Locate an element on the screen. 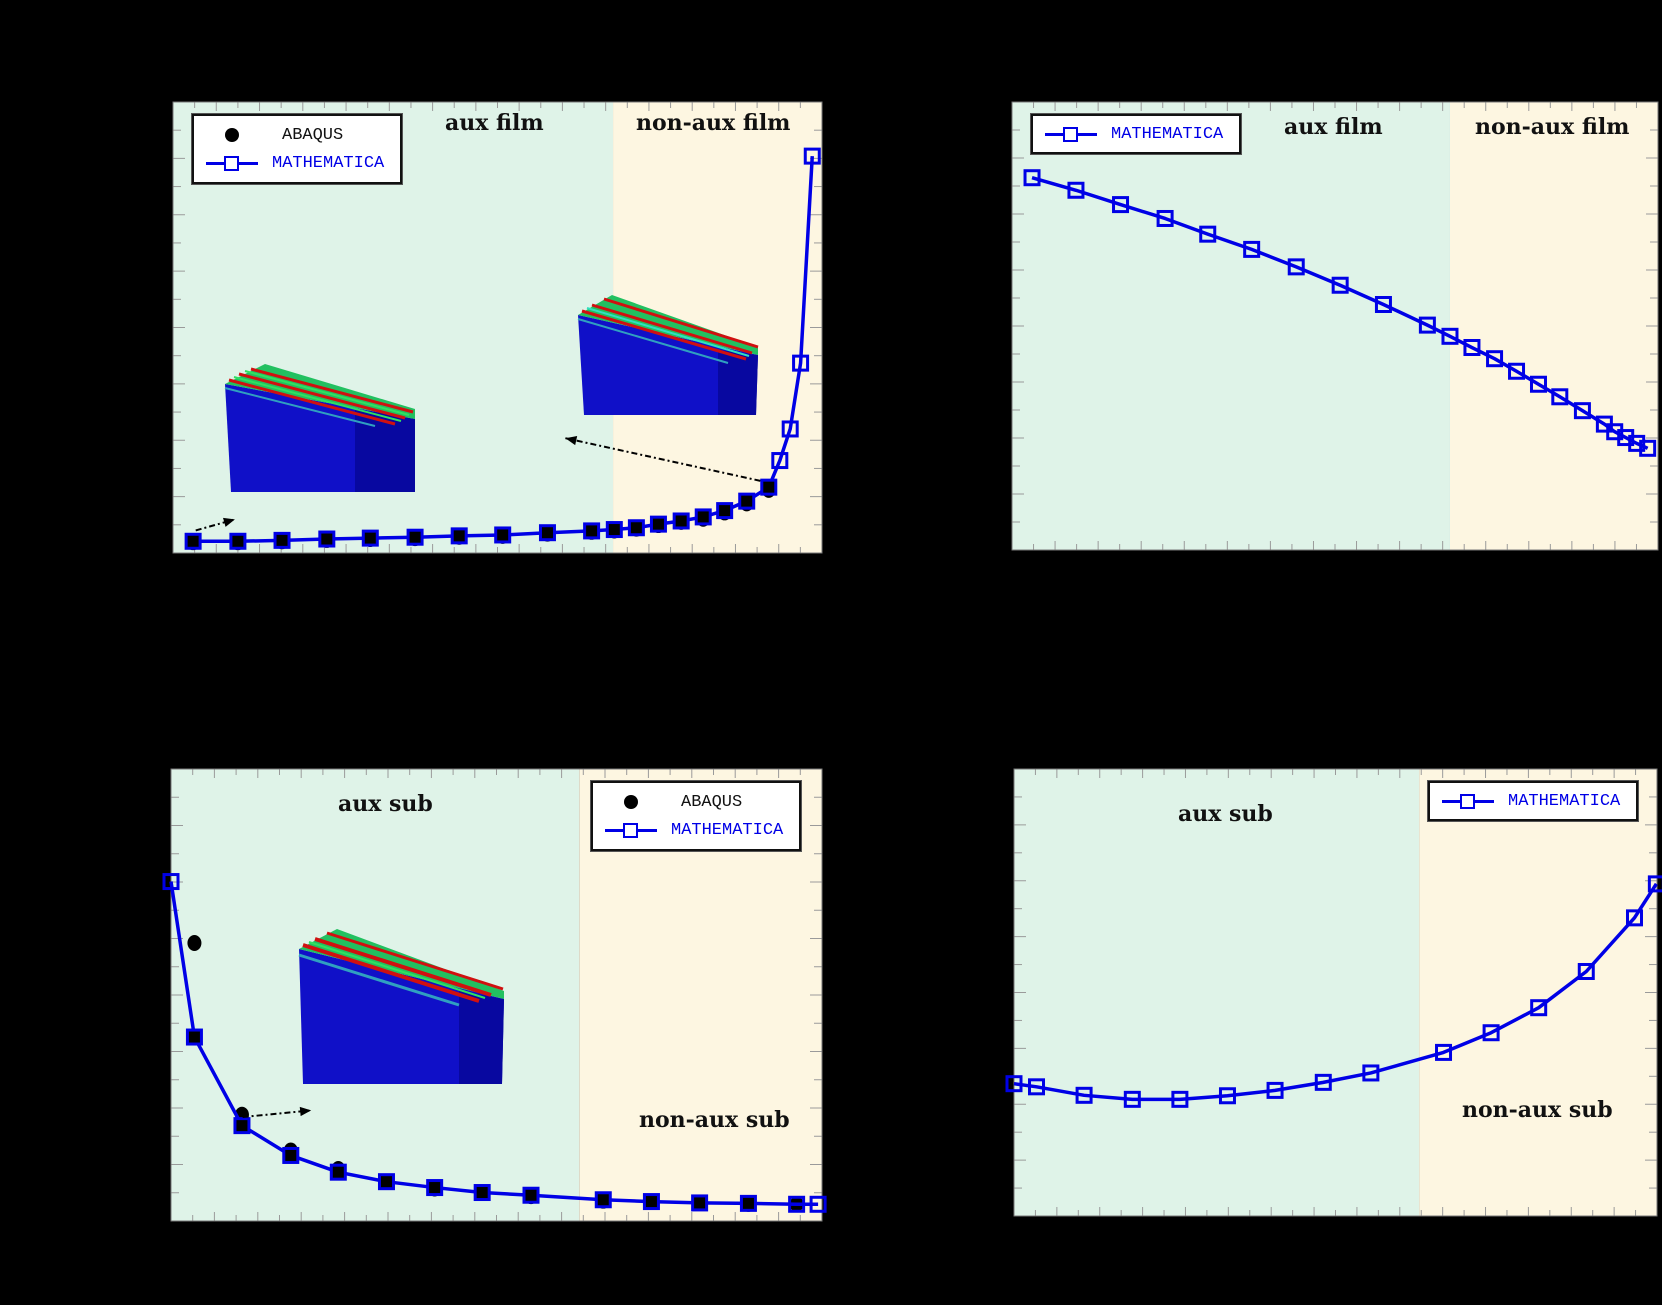 The width and height of the screenshot is (1662, 1305). fem-inset-aux-film is located at coordinates (319, 428).